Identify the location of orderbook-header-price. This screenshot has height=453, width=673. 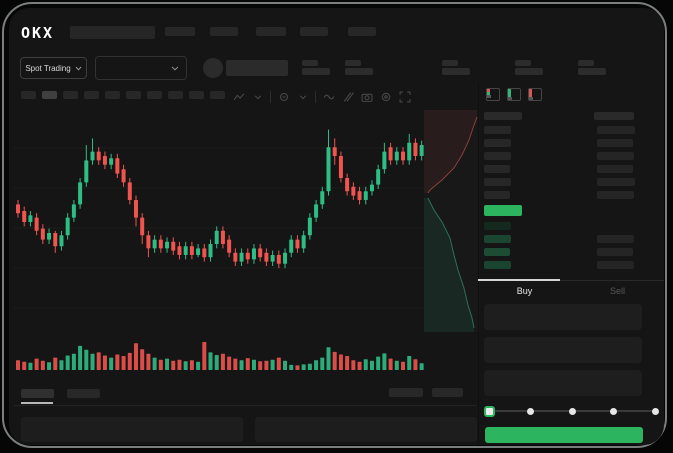
(503, 116).